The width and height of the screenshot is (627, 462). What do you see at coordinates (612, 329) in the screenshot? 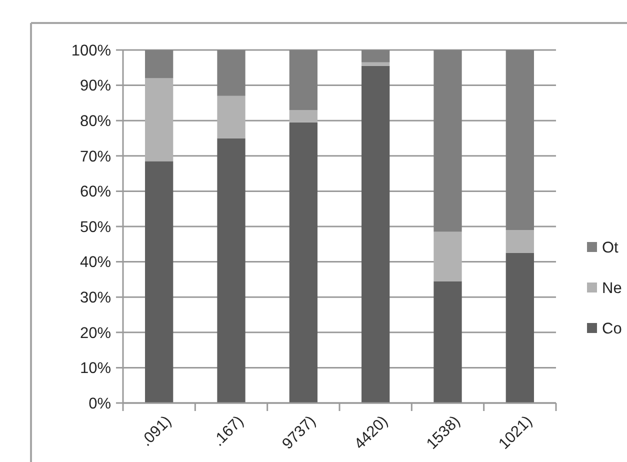
I see `legend-label: Co` at bounding box center [612, 329].